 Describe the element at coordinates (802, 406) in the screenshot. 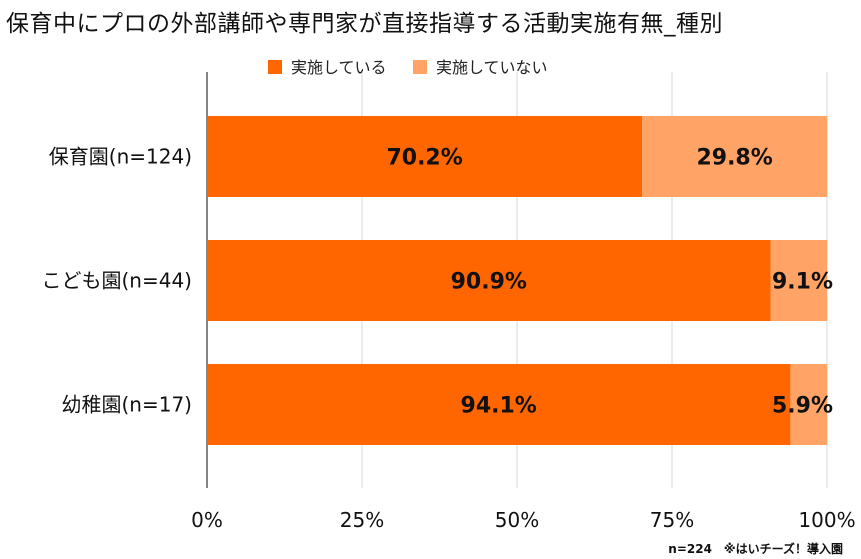

I see `data-label: 5.9%` at that location.